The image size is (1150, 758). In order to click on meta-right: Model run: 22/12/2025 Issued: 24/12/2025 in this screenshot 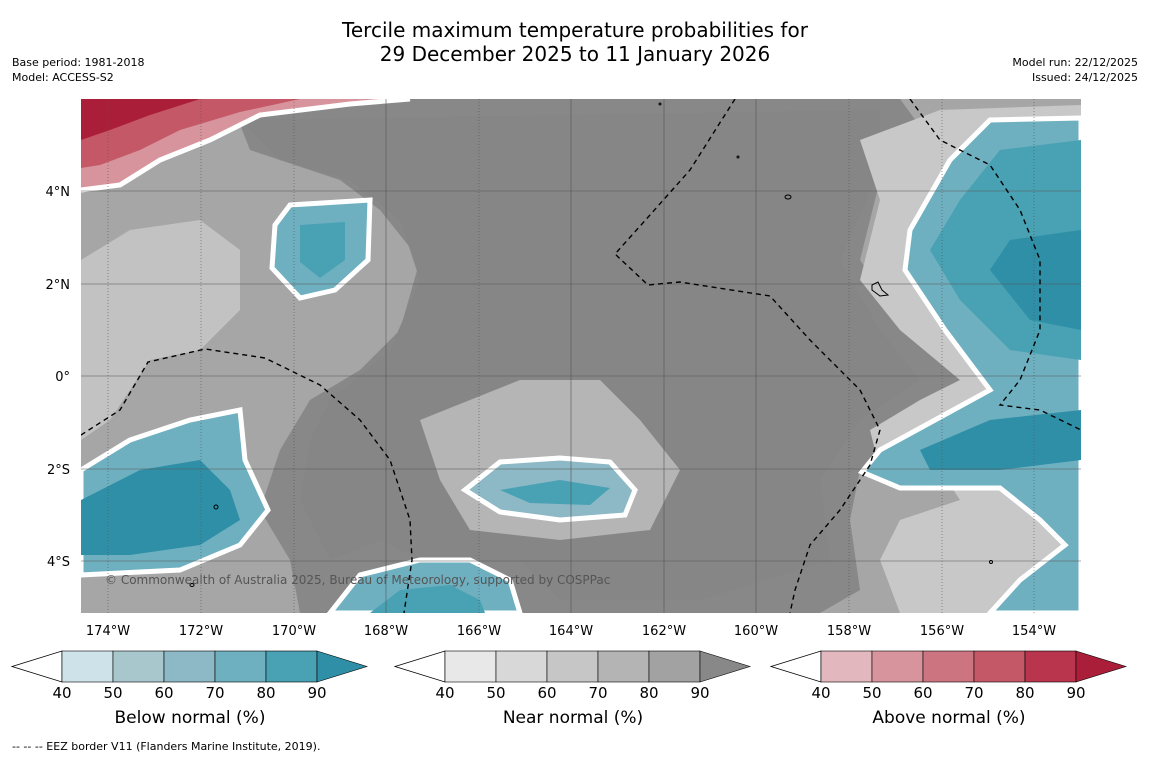, I will do `click(1075, 70)`.